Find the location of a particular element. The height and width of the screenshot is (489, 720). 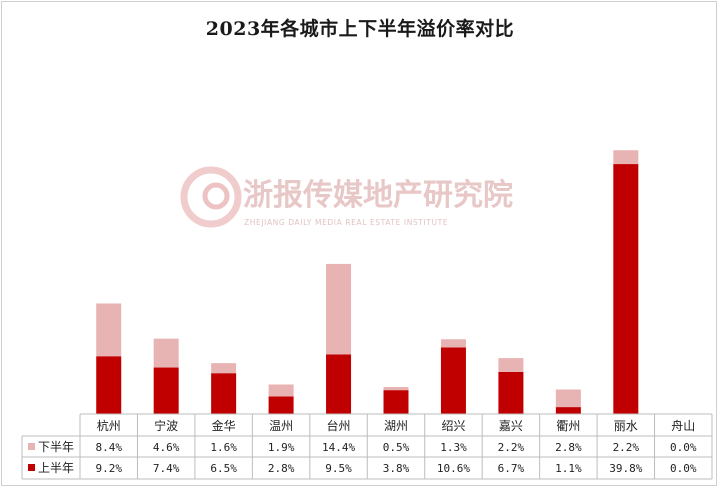

watermark-logo-icon is located at coordinates (211, 197).